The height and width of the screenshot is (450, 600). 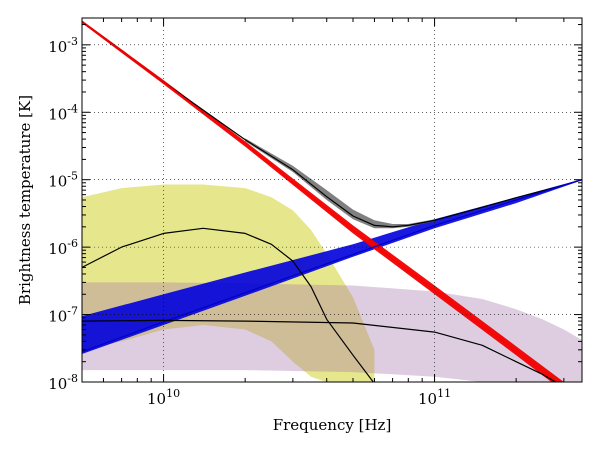 What do you see at coordinates (63, 382) in the screenshot?
I see `y-tick-label-5: 10⁻⁸` at bounding box center [63, 382].